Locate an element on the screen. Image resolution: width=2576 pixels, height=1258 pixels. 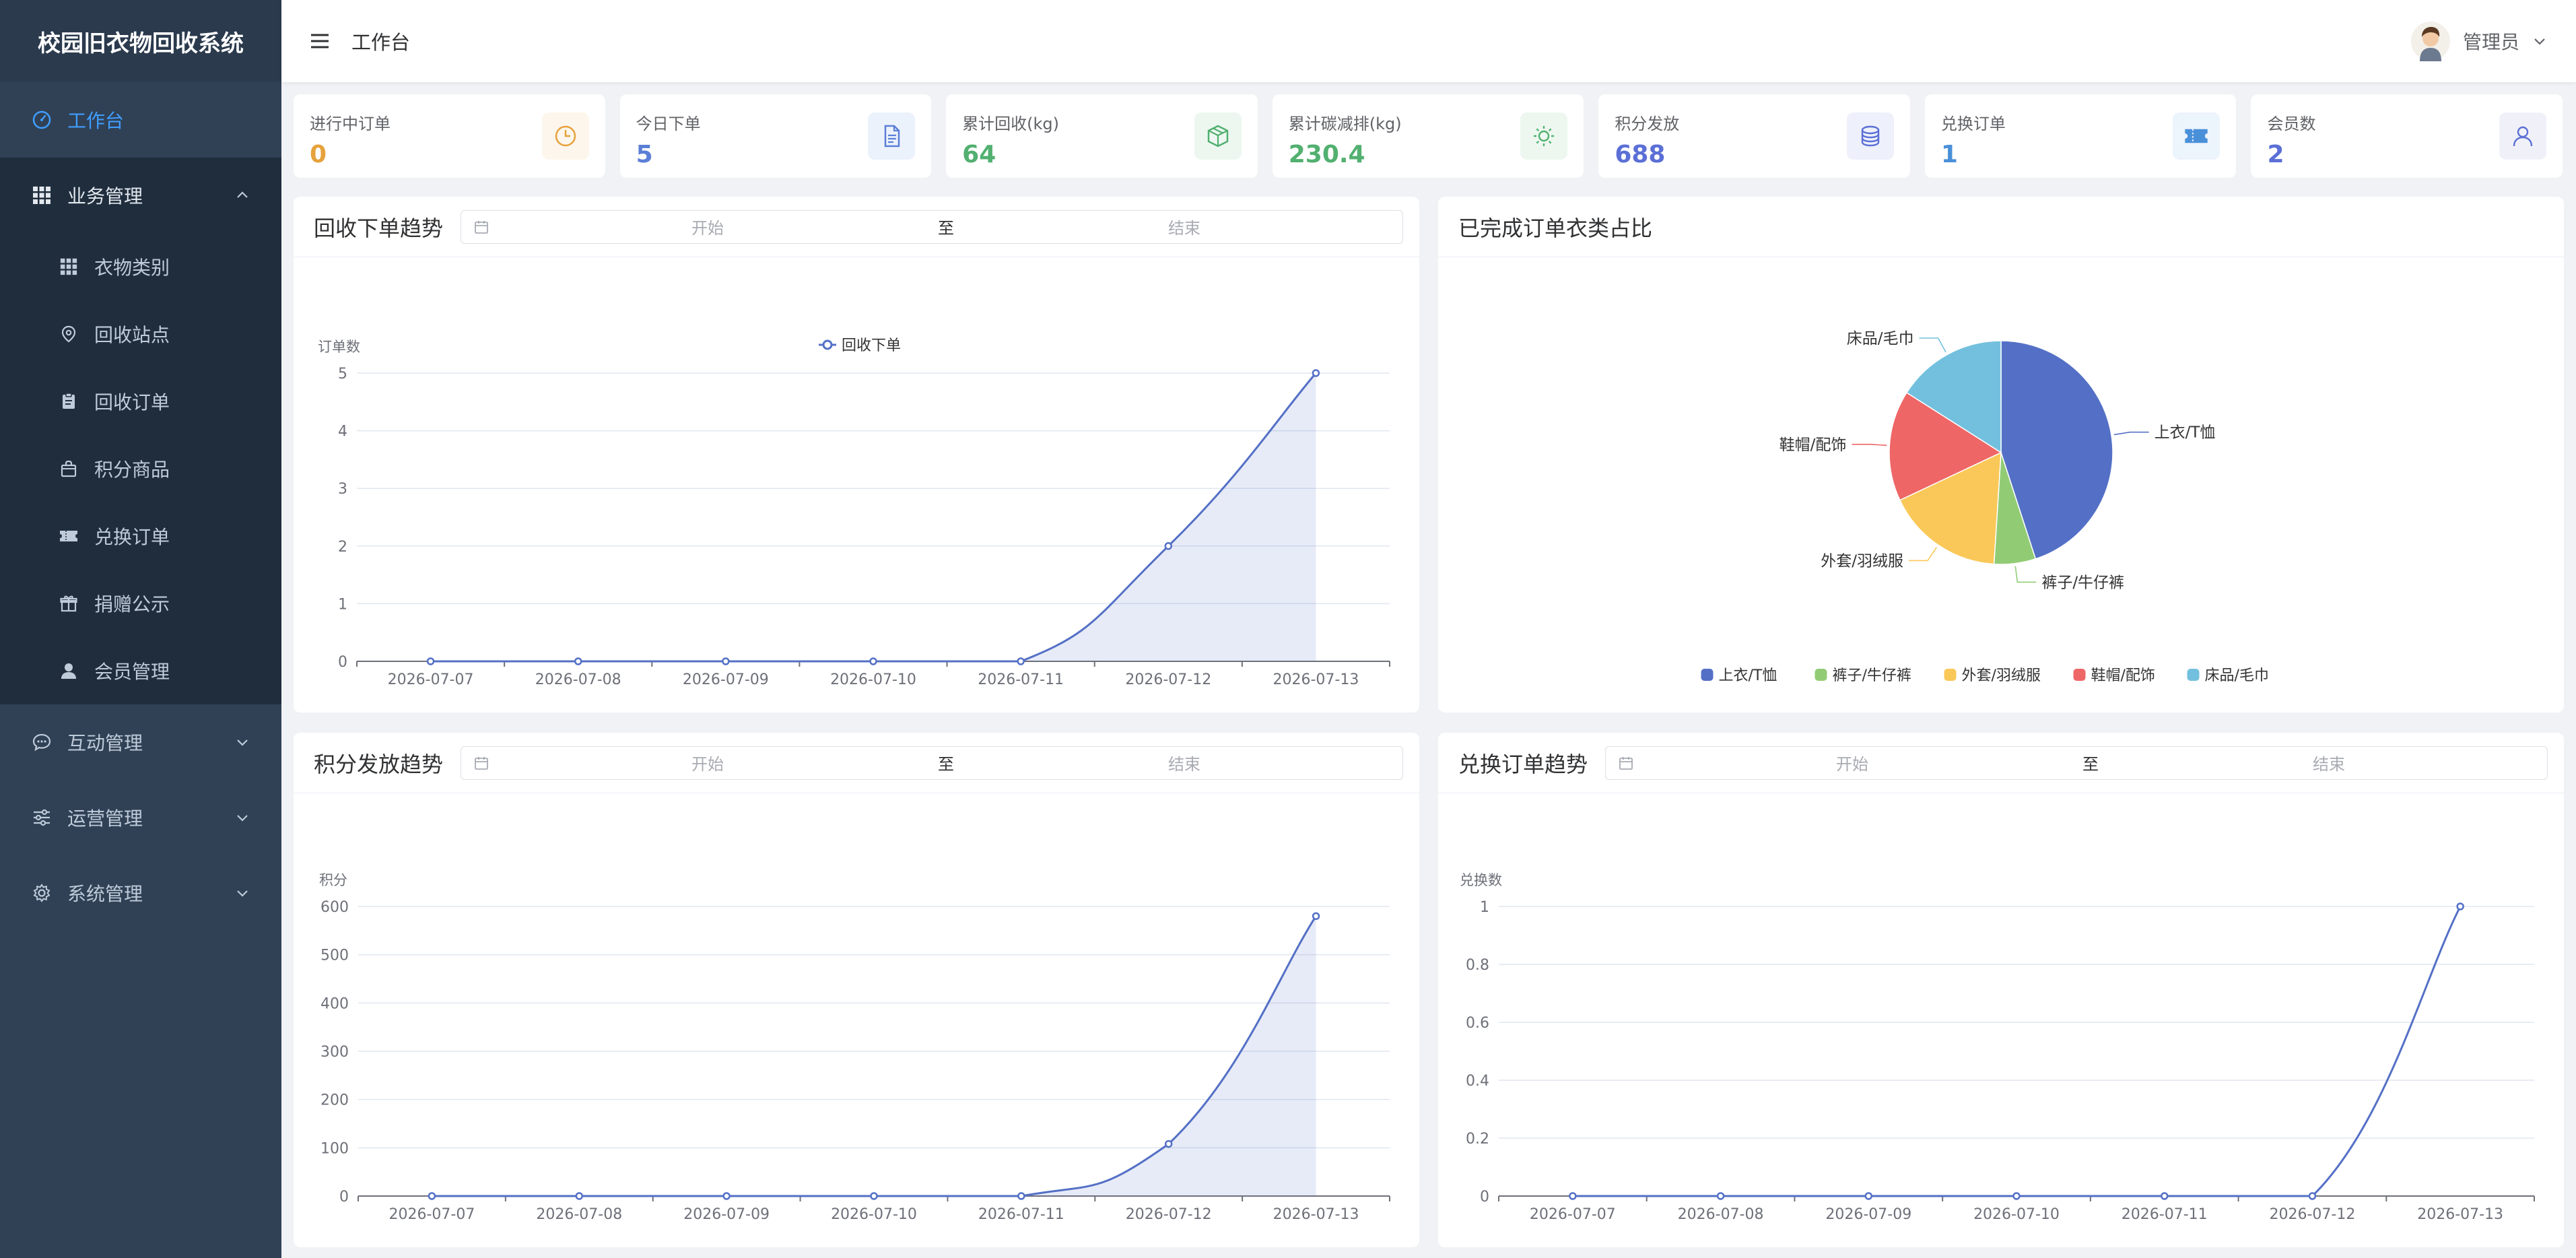
sidebar-group-system: 系统管理 is located at coordinates (140, 893).